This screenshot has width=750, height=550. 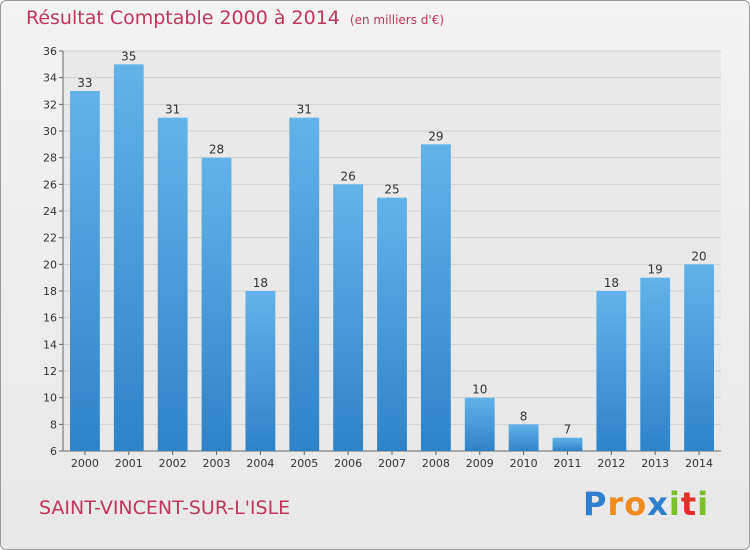 I want to click on data-label: 19, so click(x=655, y=270).